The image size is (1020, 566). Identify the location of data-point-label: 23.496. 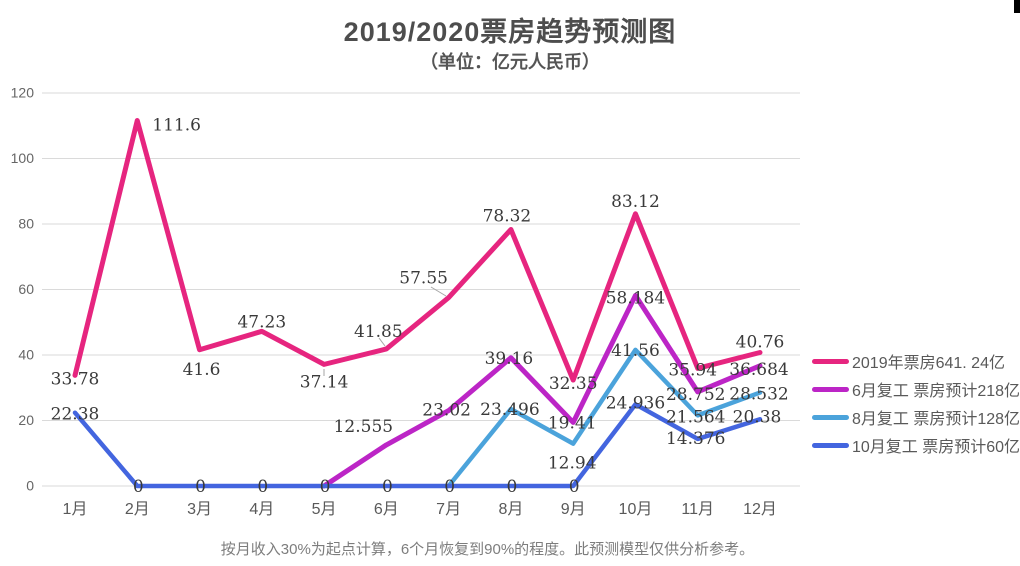
(509, 410).